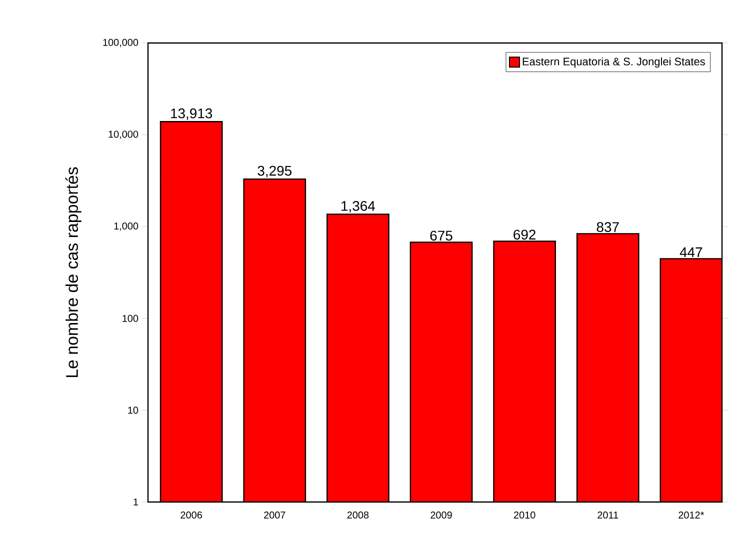  What do you see at coordinates (120, 43) in the screenshot?
I see `y-tick-label: 100,000` at bounding box center [120, 43].